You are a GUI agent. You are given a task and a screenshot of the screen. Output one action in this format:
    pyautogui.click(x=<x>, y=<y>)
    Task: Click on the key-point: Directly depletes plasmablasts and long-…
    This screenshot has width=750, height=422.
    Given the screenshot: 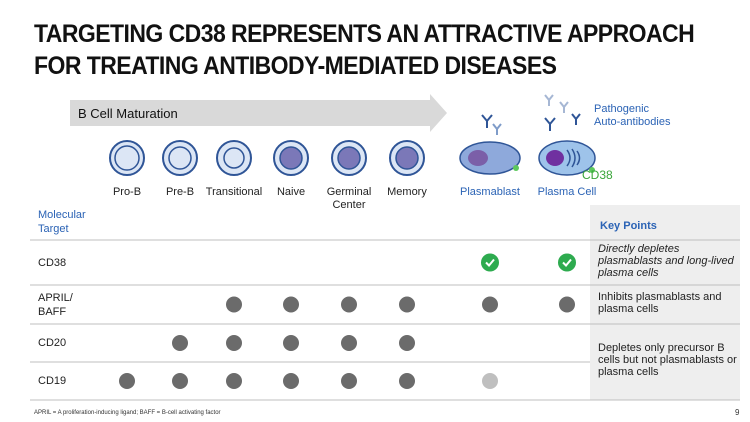 What is the action you would take?
    pyautogui.click(x=666, y=261)
    